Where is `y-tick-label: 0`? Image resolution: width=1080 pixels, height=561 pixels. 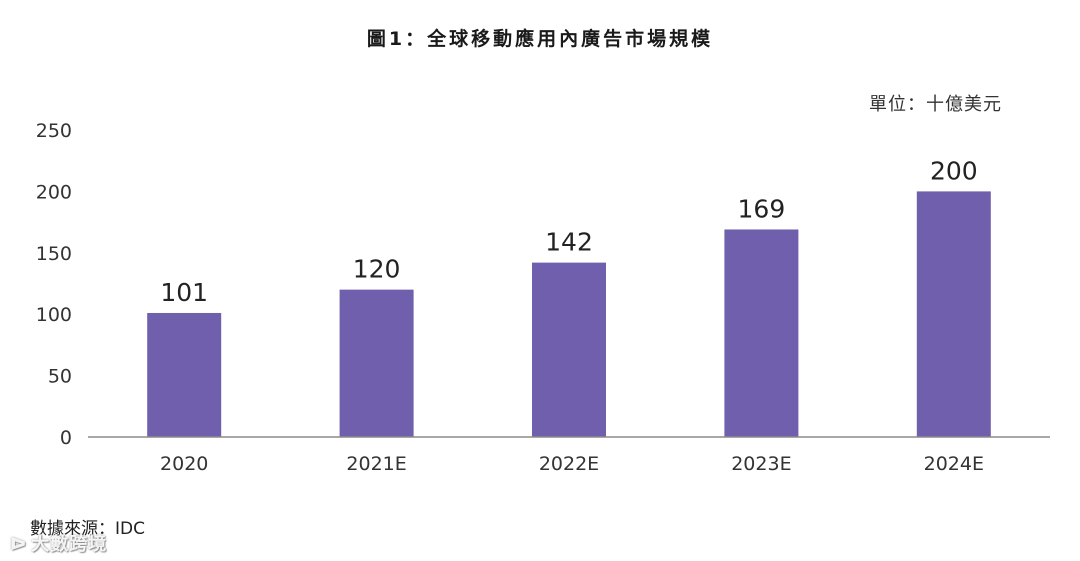 y-tick-label: 0 is located at coordinates (66, 438).